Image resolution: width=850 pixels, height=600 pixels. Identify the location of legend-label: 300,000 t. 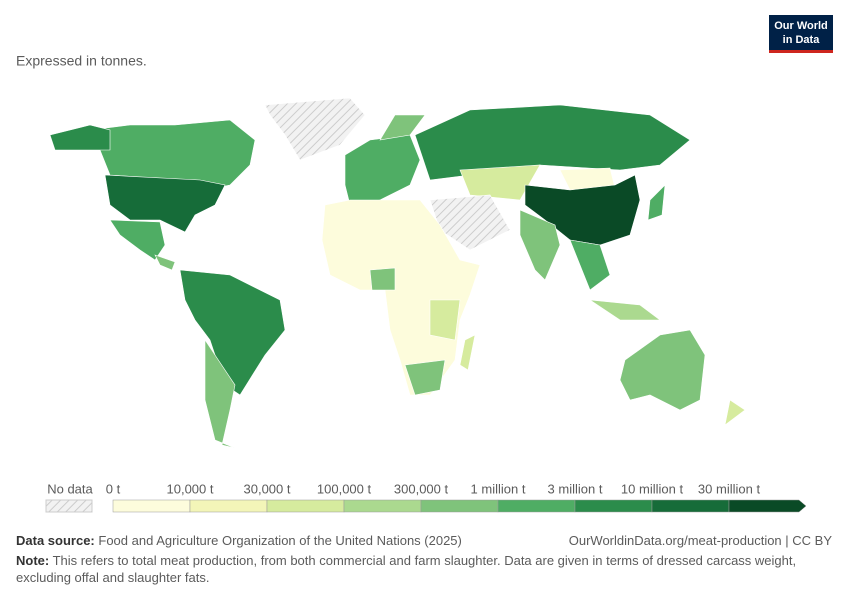
(421, 488).